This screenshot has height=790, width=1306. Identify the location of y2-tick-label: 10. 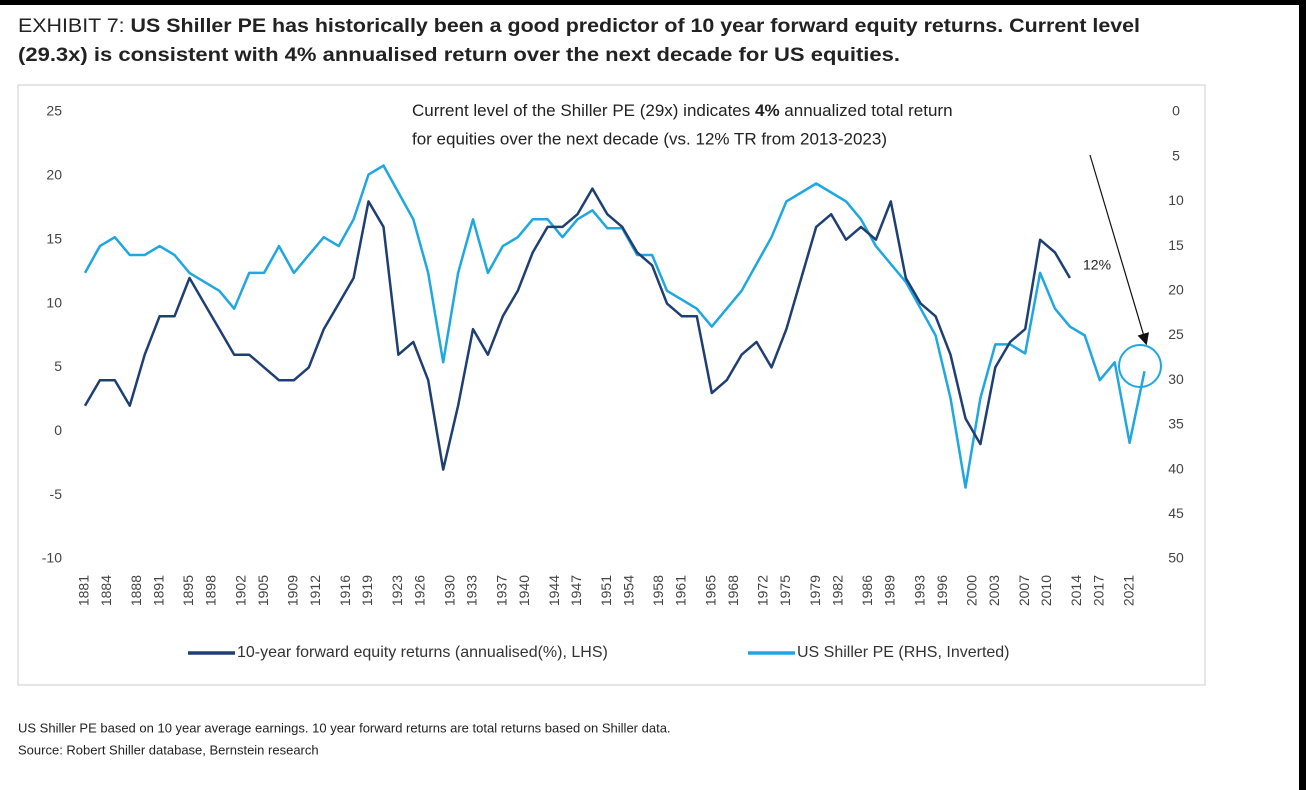
(1176, 200).